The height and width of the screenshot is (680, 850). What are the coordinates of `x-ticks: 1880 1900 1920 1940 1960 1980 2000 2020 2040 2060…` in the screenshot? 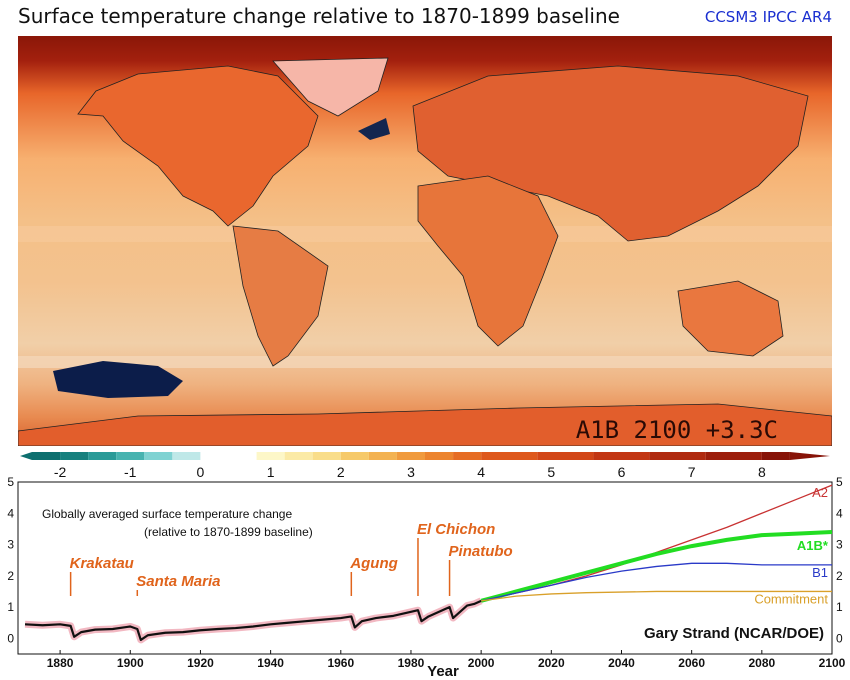 It's located at (446, 660).